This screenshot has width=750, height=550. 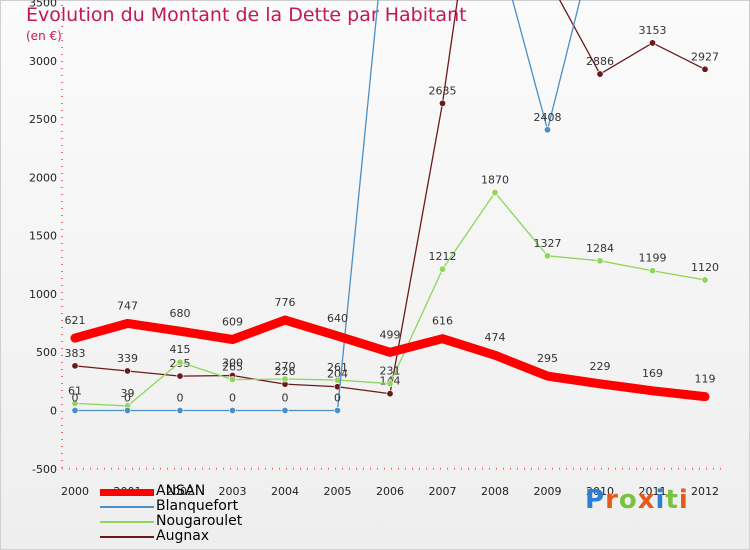 I want to click on data-label-ansan: 621, so click(x=75, y=320).